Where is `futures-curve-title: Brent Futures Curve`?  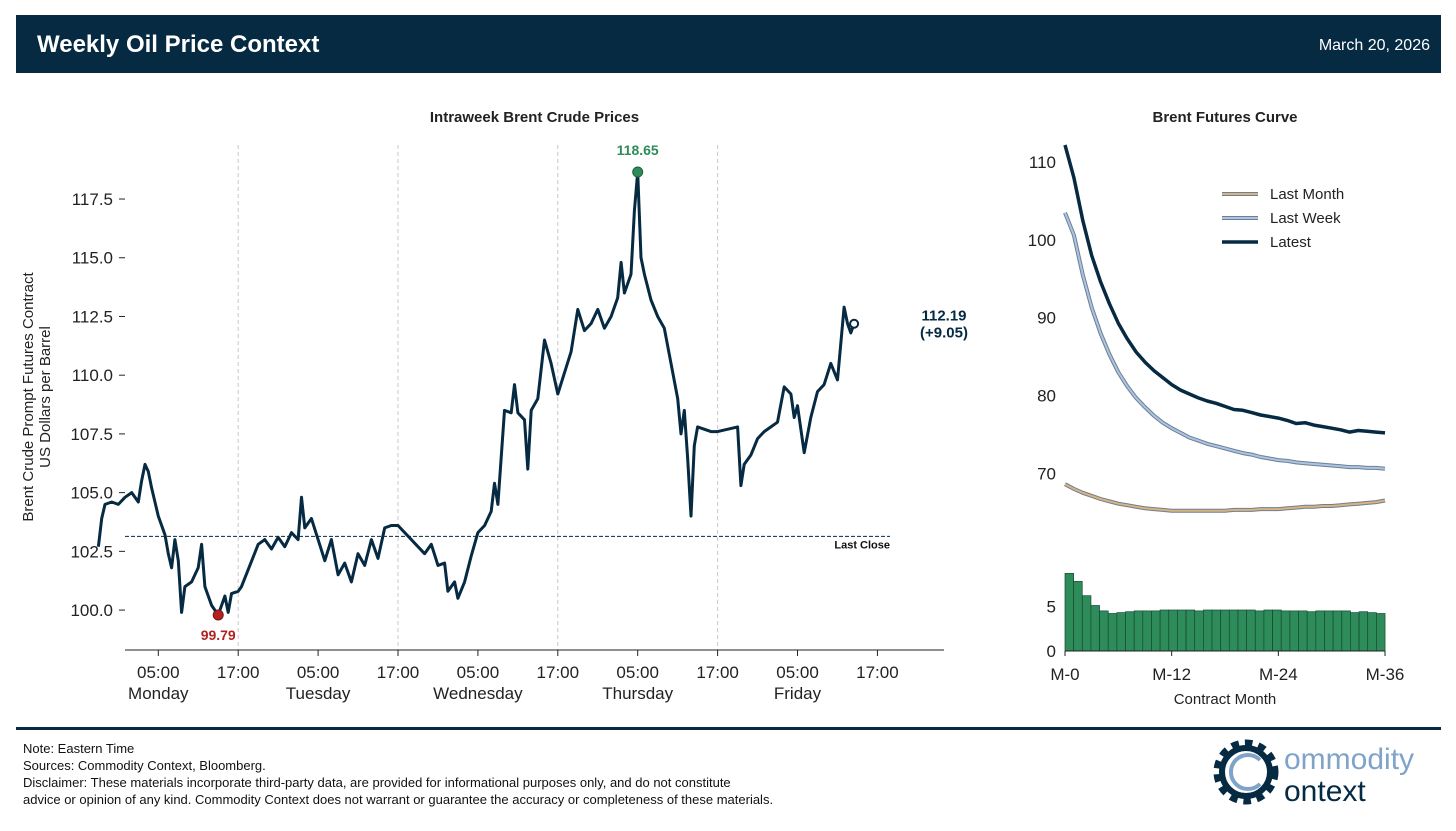
futures-curve-title: Brent Futures Curve is located at coordinates (1224, 117).